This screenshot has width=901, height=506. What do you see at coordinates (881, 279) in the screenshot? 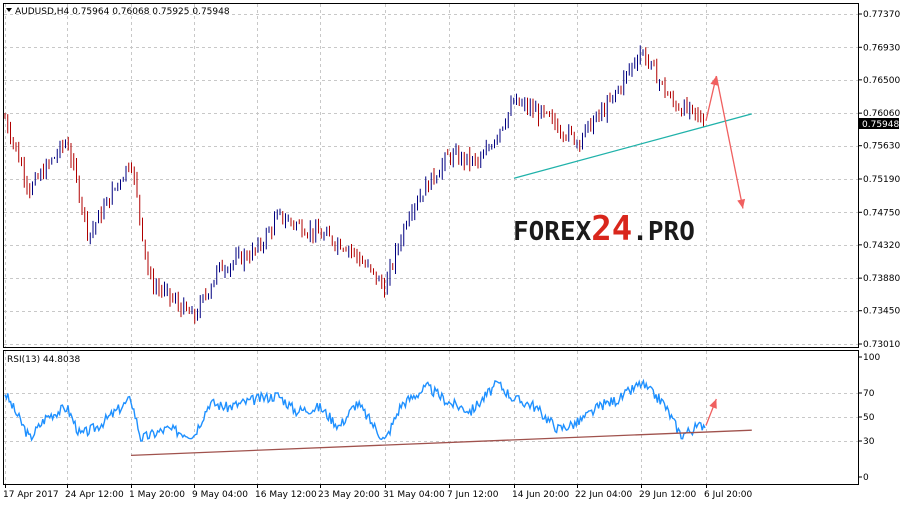
I see `price-tick-label: 0.73880` at bounding box center [881, 279].